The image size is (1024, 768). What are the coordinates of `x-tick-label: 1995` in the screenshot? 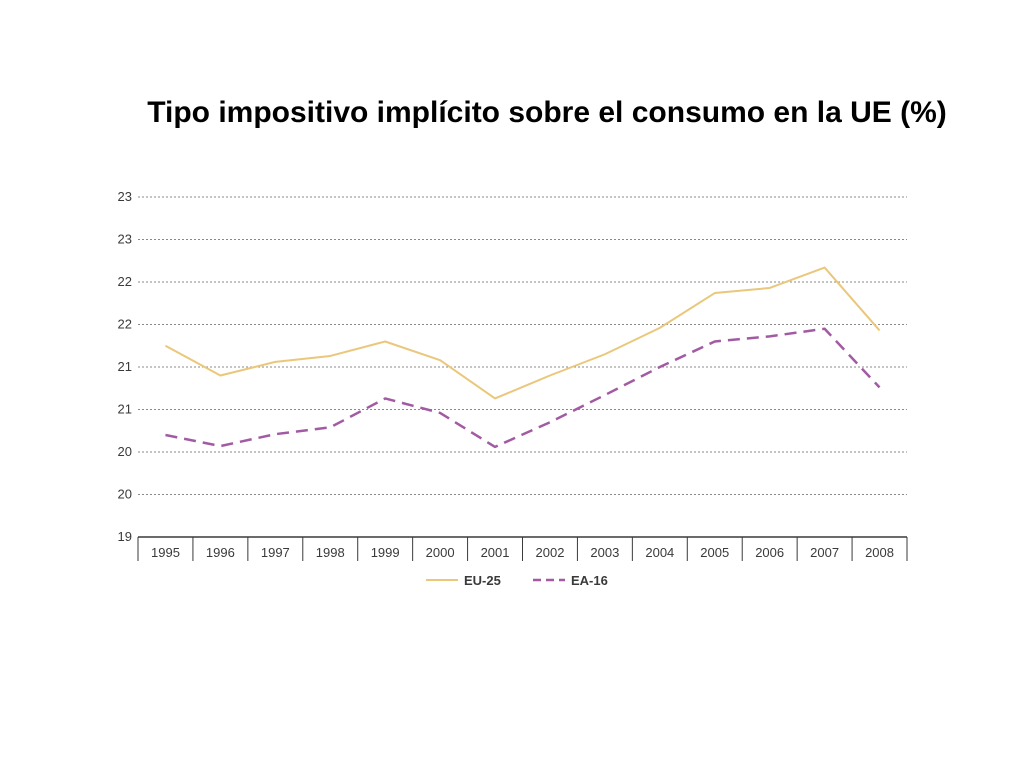 It's located at (165, 552).